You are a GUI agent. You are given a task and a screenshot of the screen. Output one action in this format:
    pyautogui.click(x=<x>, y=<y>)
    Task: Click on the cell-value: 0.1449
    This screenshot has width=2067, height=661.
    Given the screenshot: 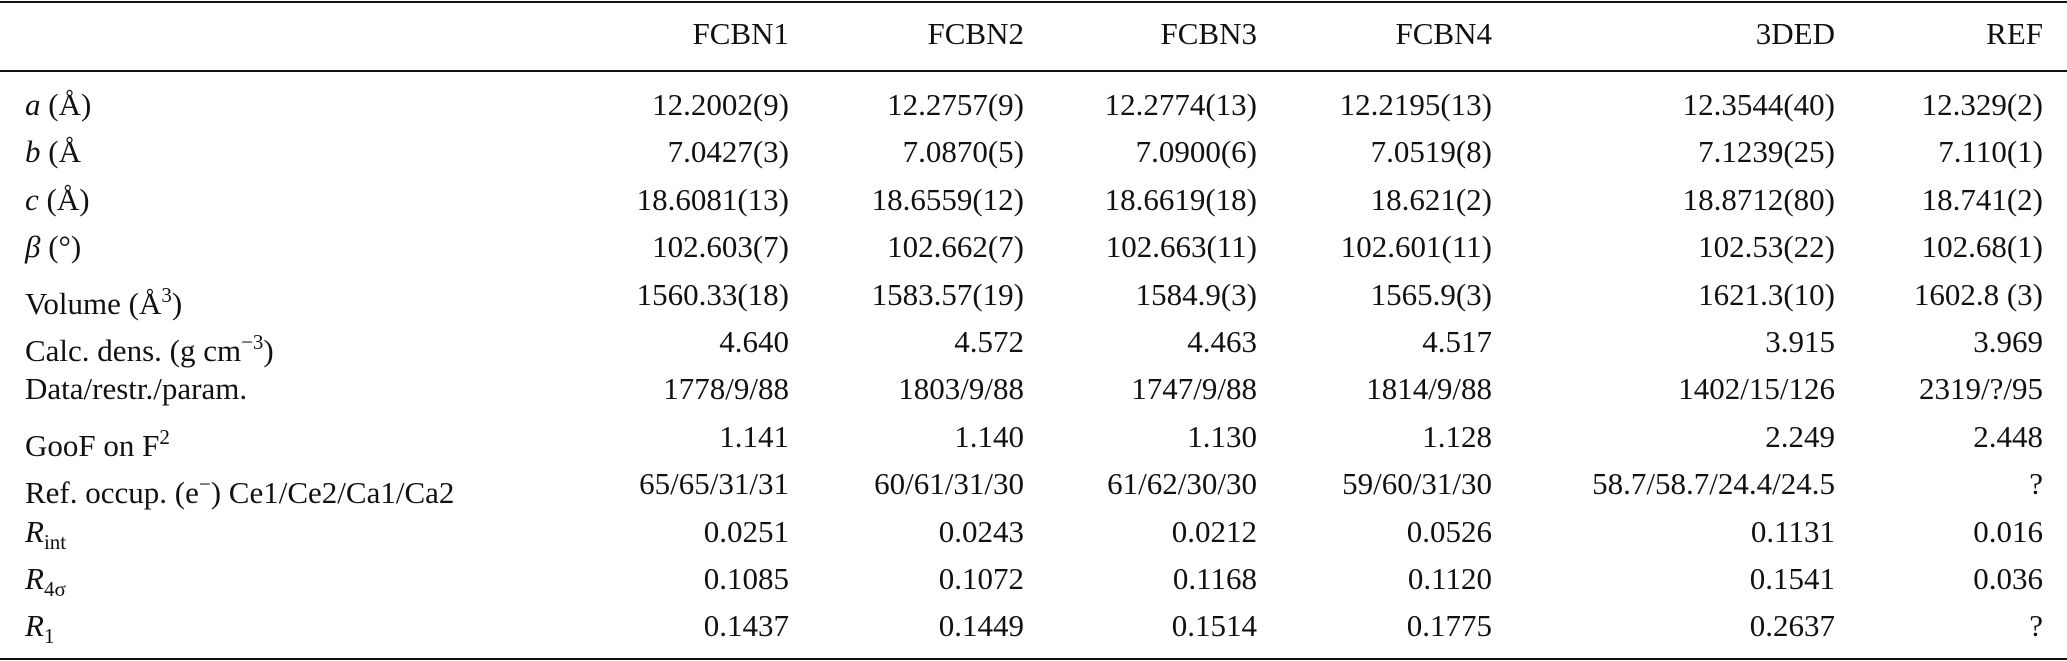 What is the action you would take?
    pyautogui.click(x=981, y=626)
    